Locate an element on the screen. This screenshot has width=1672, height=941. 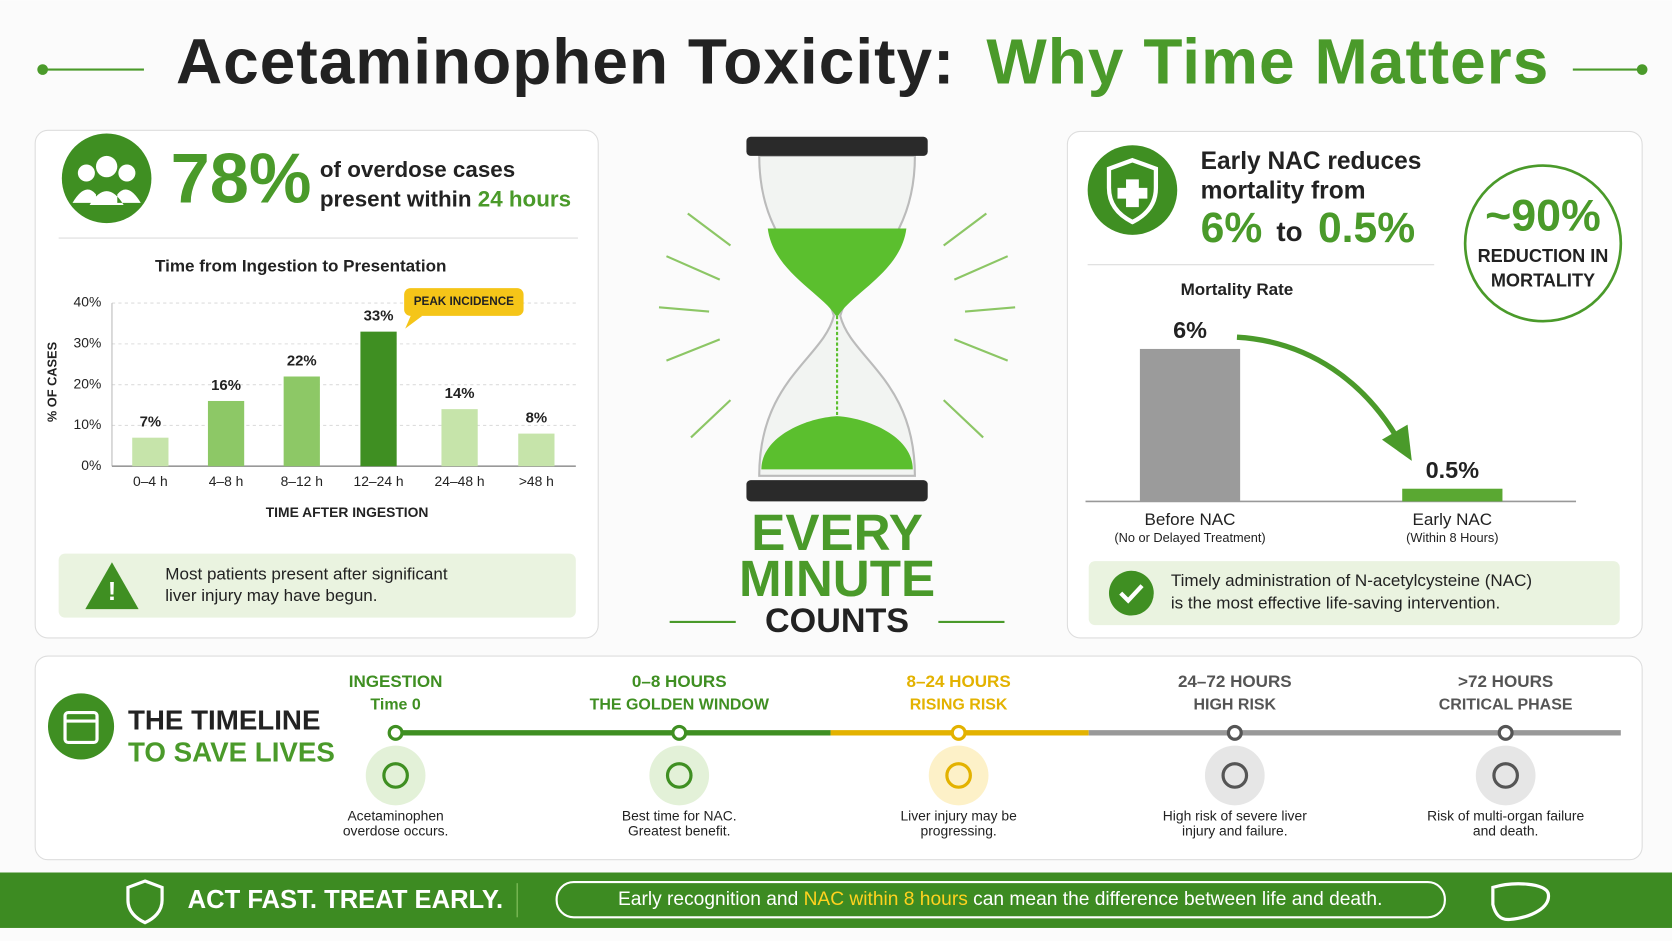
x-tick-label: 24–48 h is located at coordinates (460, 481).